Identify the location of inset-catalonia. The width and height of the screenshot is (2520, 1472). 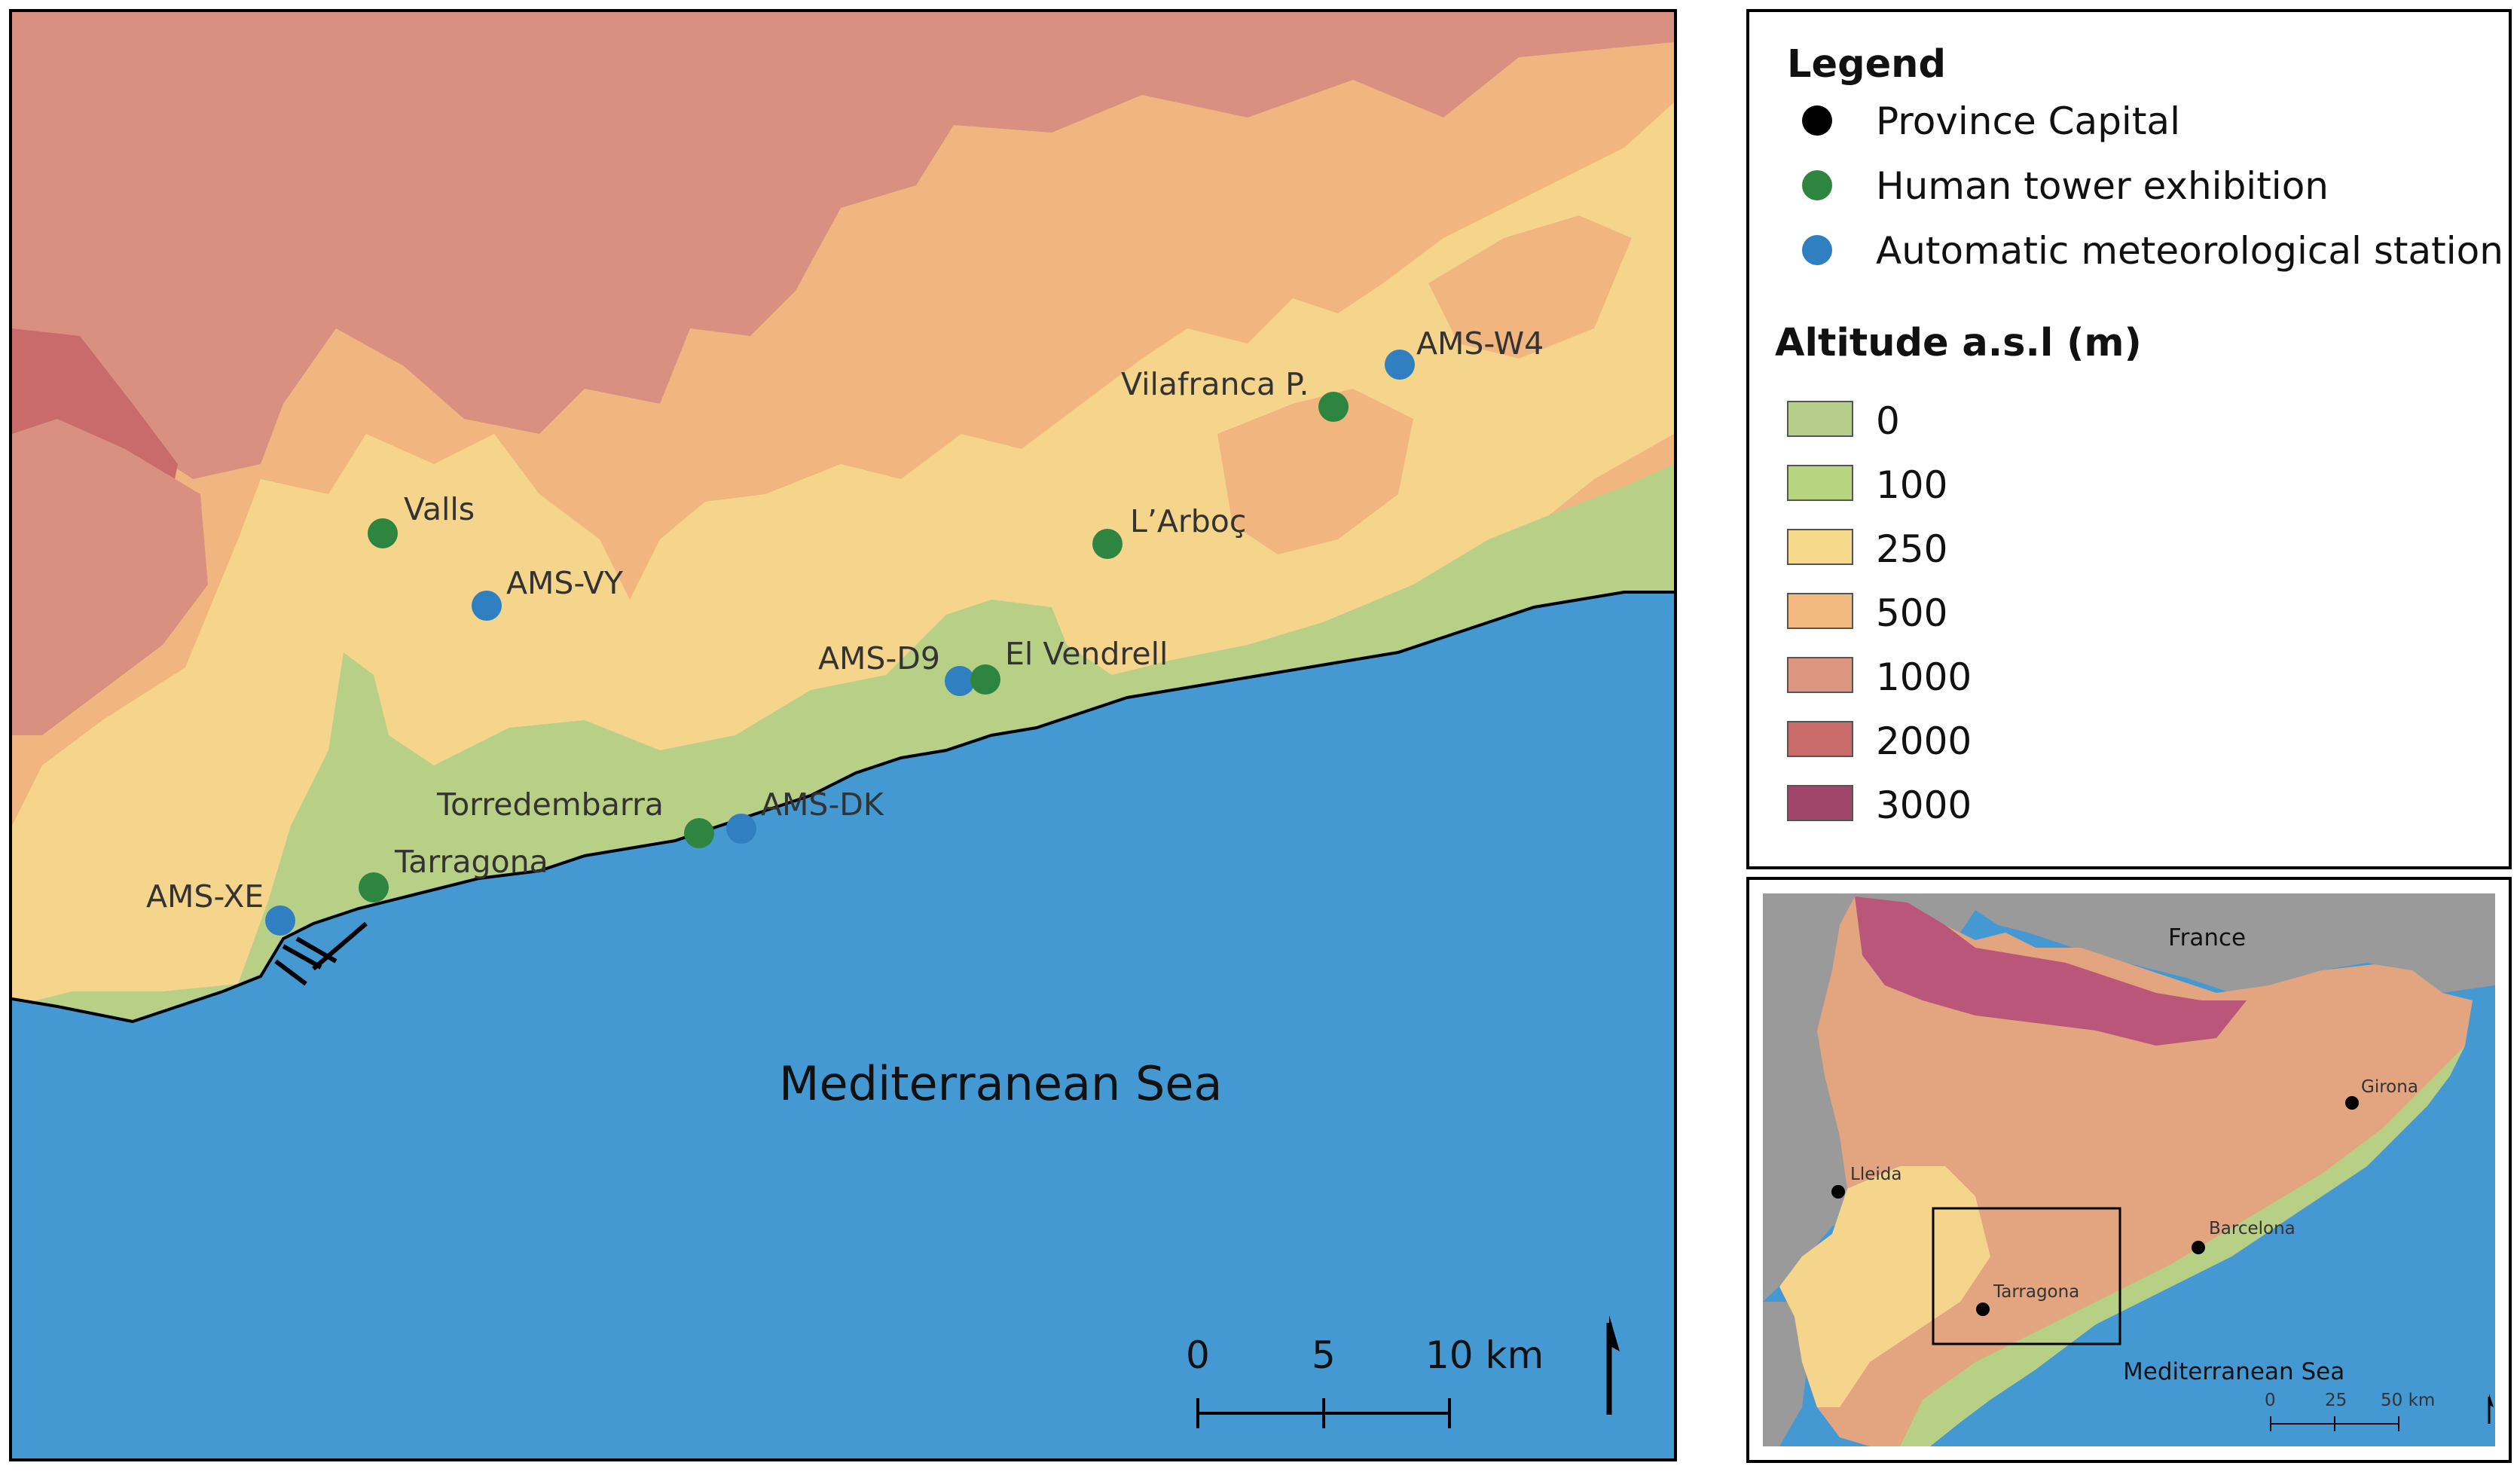
(2126, 1171).